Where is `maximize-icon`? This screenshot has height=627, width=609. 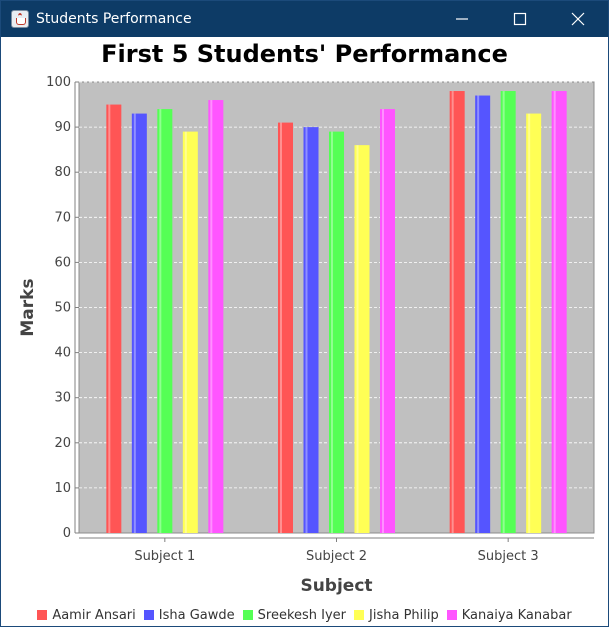
maximize-icon is located at coordinates (520, 19).